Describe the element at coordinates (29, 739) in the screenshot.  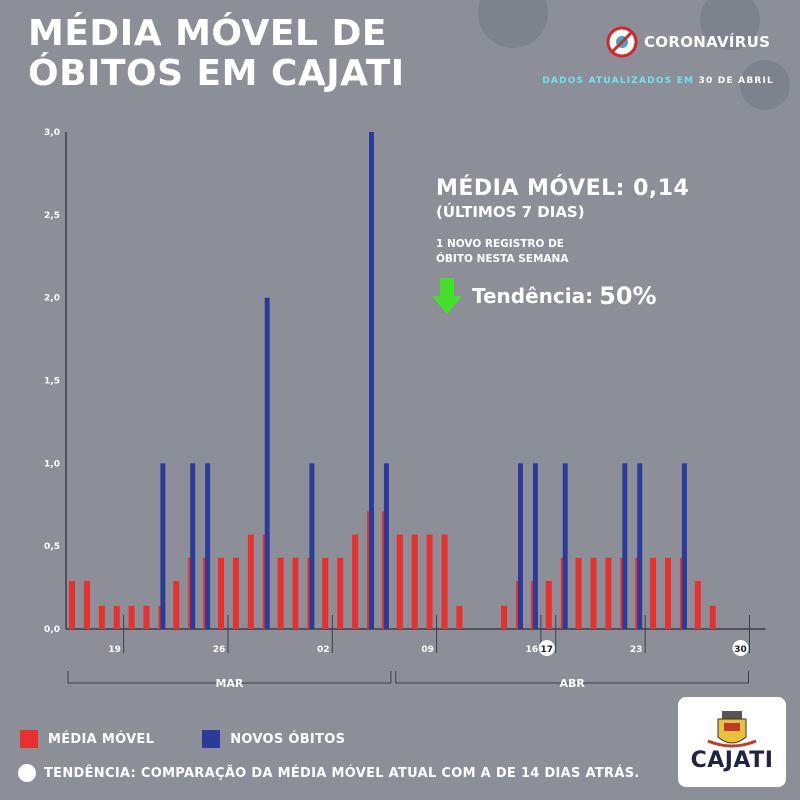
I see `legend-swatch-moving` at that location.